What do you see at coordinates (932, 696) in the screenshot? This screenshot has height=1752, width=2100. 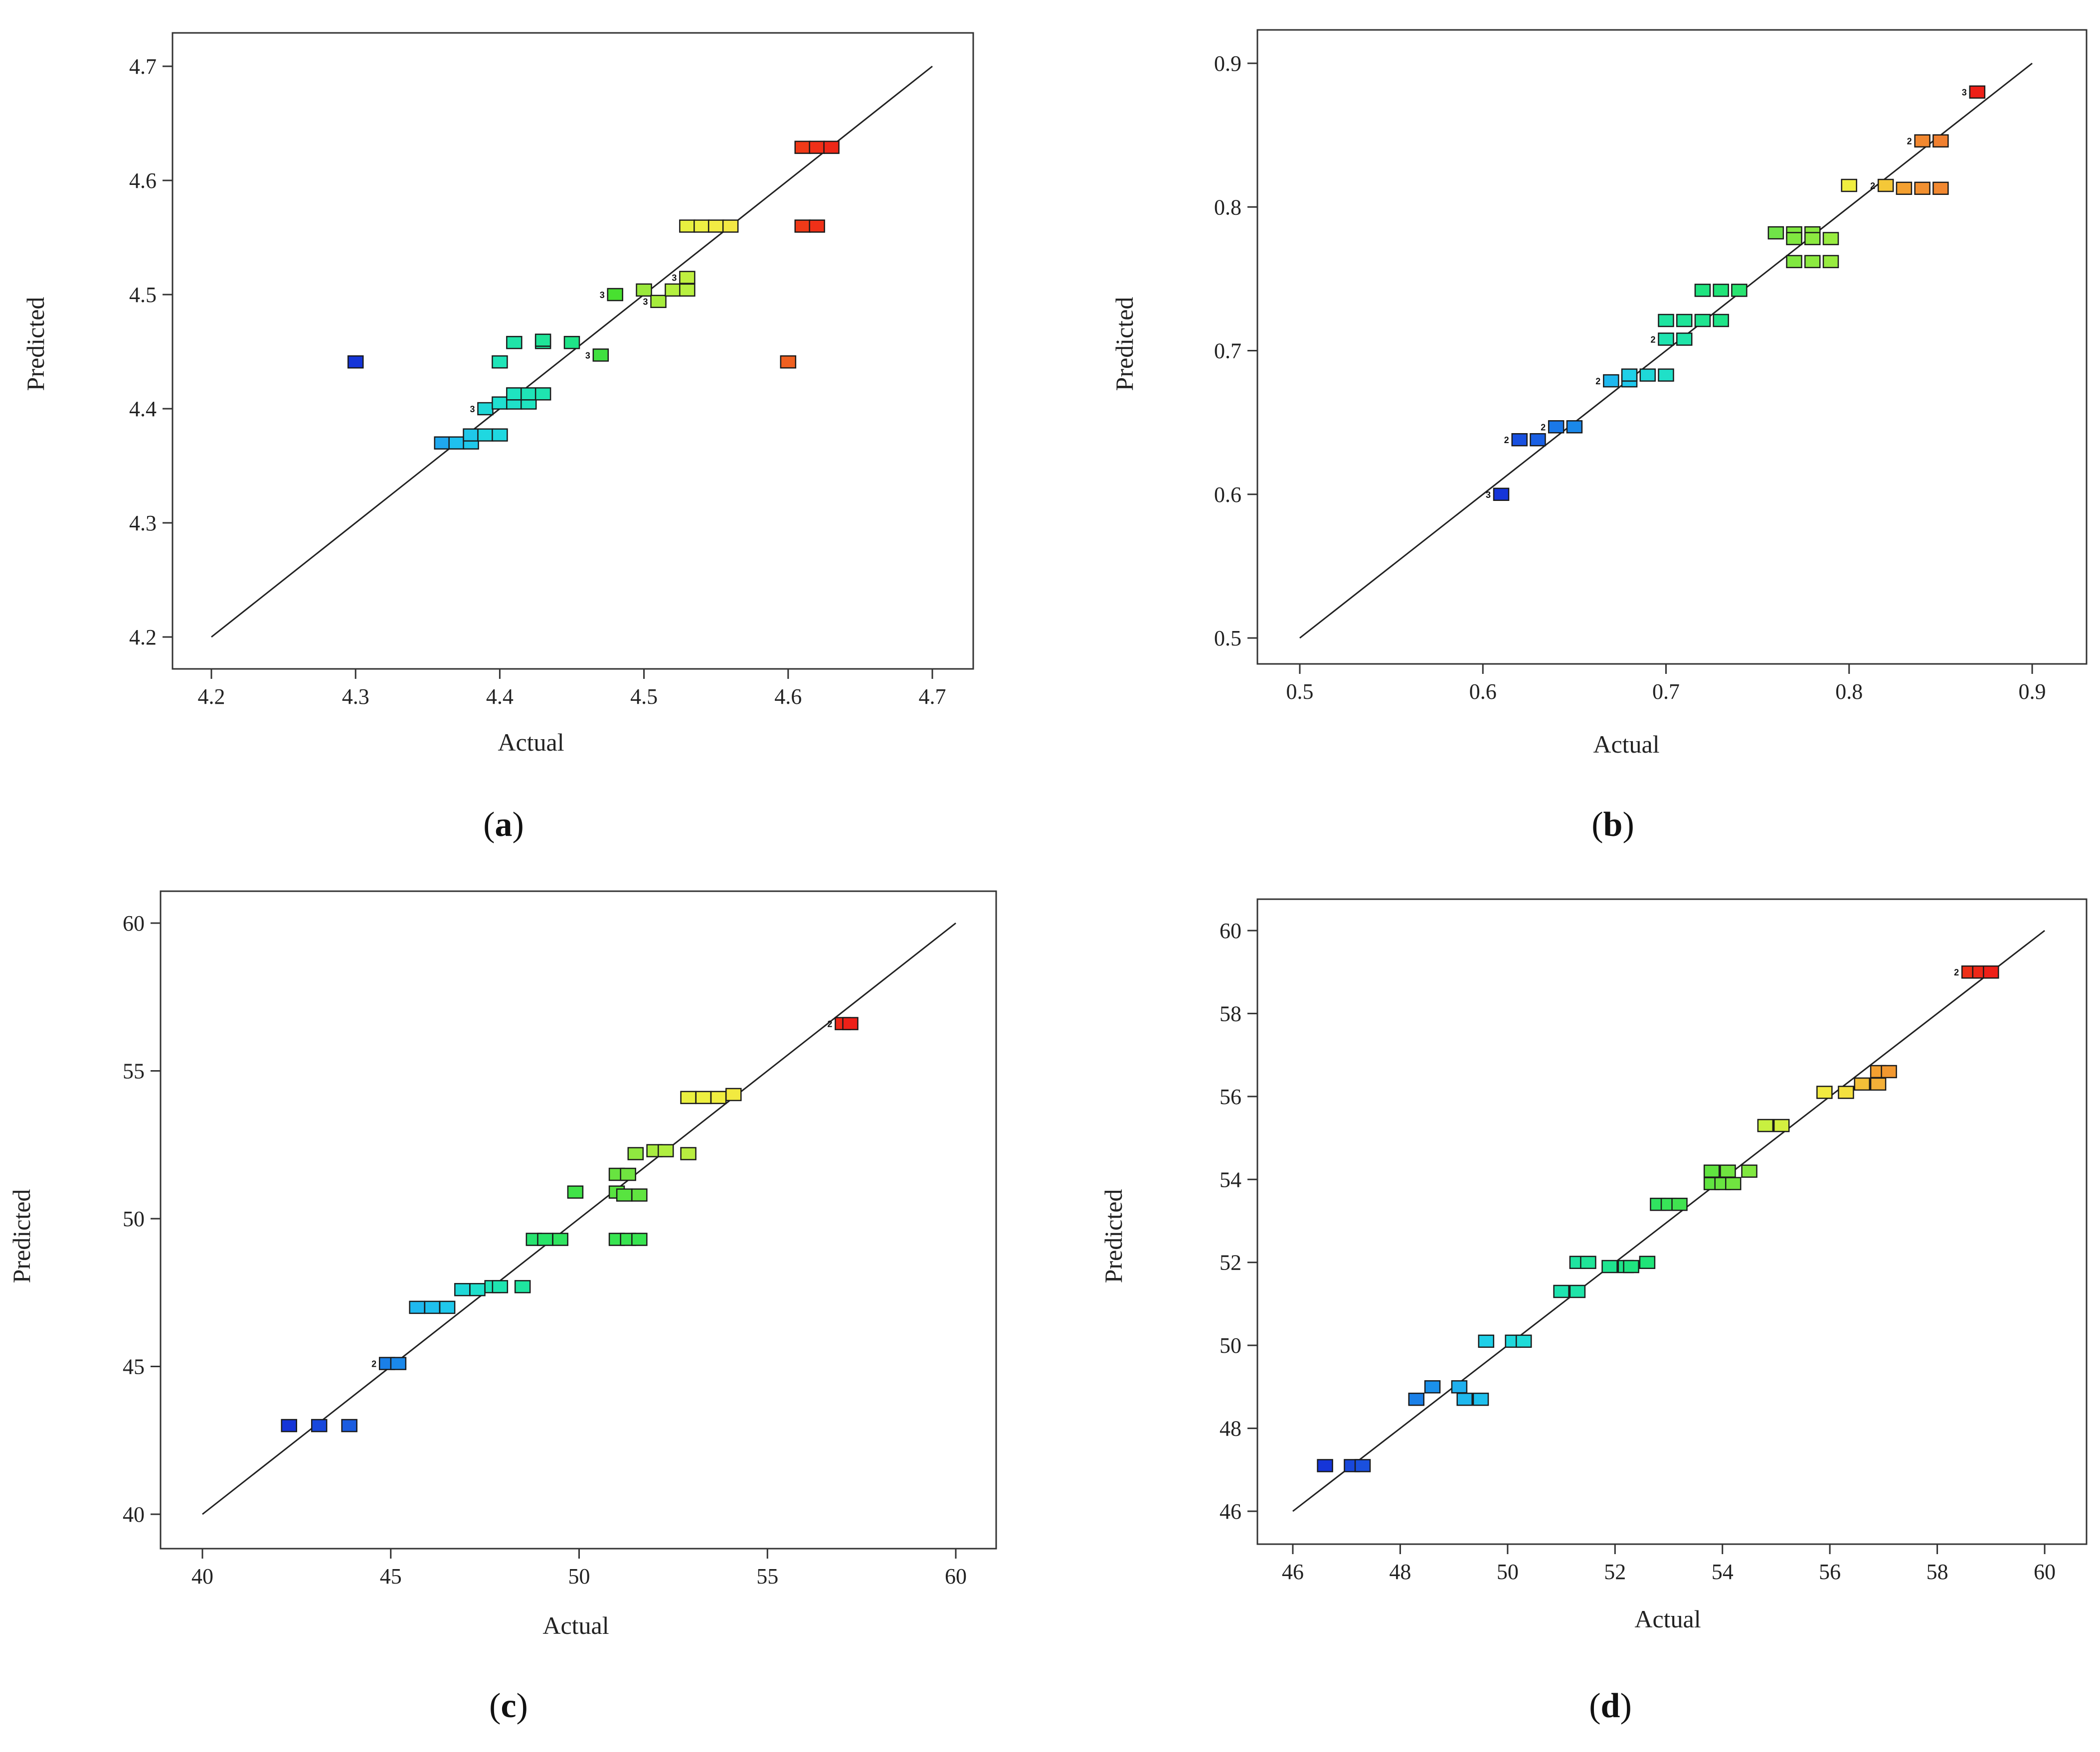 I see `x-tick-label: 4.7` at bounding box center [932, 696].